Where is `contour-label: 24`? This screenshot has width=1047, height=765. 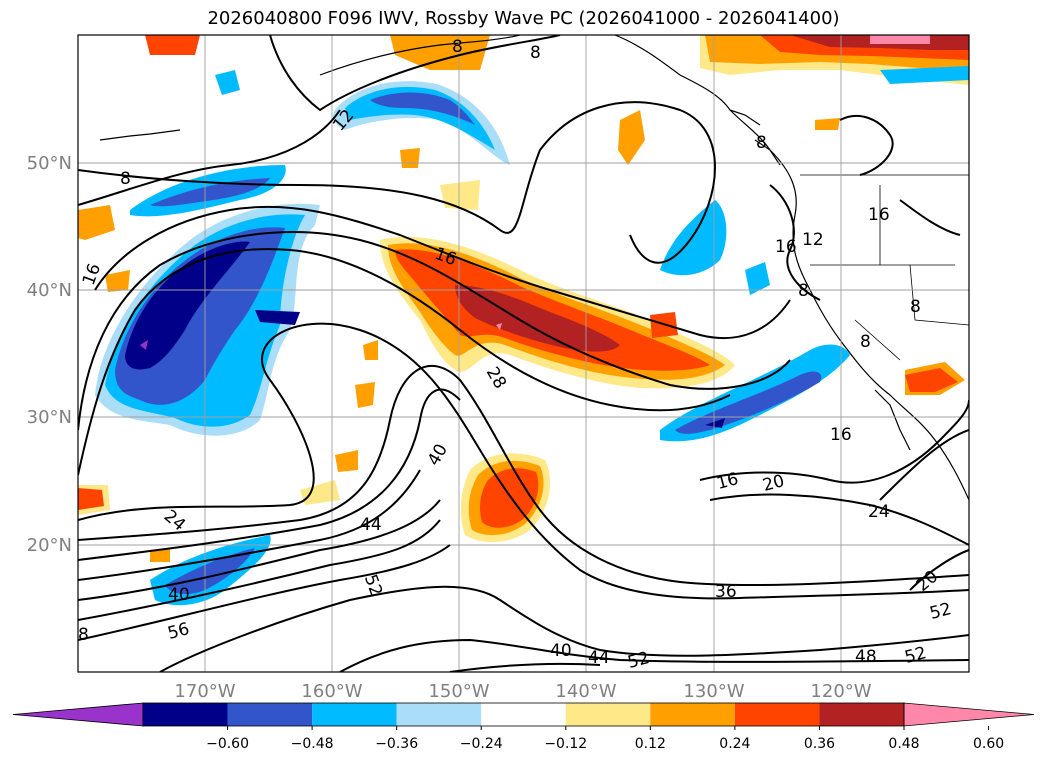 contour-label: 24 is located at coordinates (879, 512).